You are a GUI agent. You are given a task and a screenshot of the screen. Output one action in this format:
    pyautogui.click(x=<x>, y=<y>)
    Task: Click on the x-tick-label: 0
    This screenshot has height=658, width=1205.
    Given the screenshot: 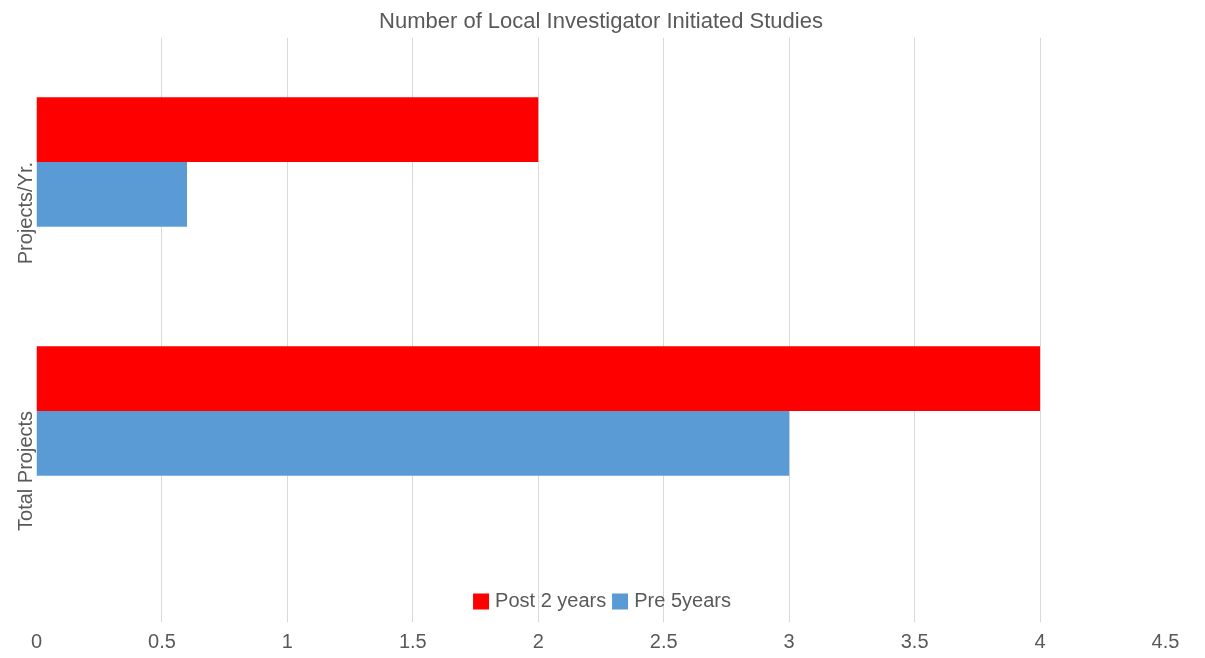 What is the action you would take?
    pyautogui.click(x=36, y=640)
    